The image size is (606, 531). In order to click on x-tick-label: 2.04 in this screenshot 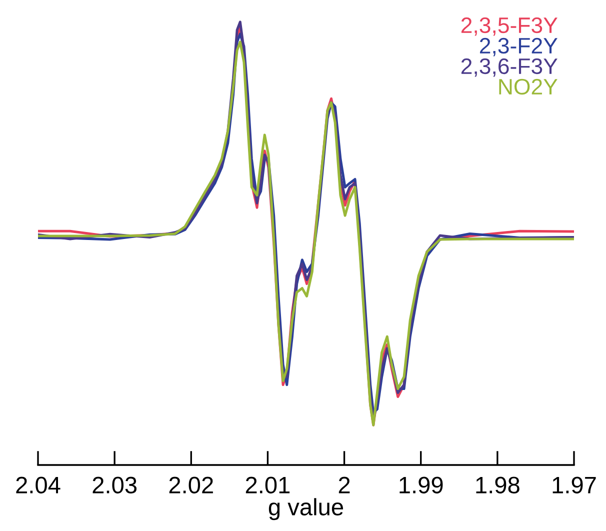, I will do `click(38, 485)`.